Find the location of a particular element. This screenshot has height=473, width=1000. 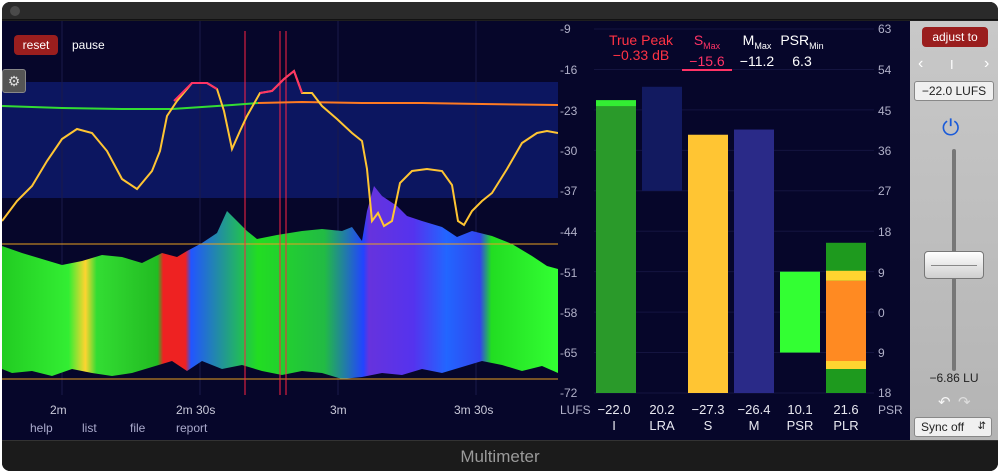

s-max-title: SMax is located at coordinates (707, 41).